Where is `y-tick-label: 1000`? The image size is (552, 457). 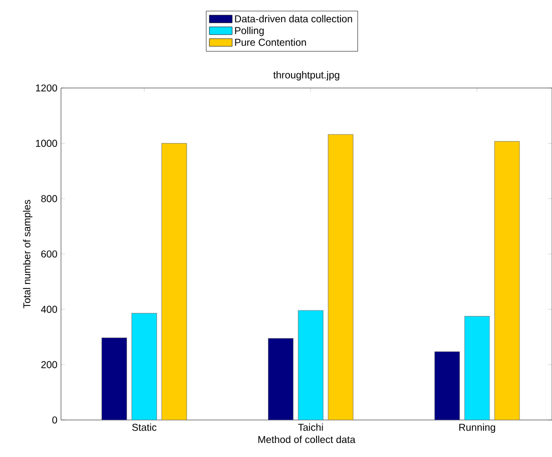 y-tick-label: 1000 is located at coordinates (47, 143).